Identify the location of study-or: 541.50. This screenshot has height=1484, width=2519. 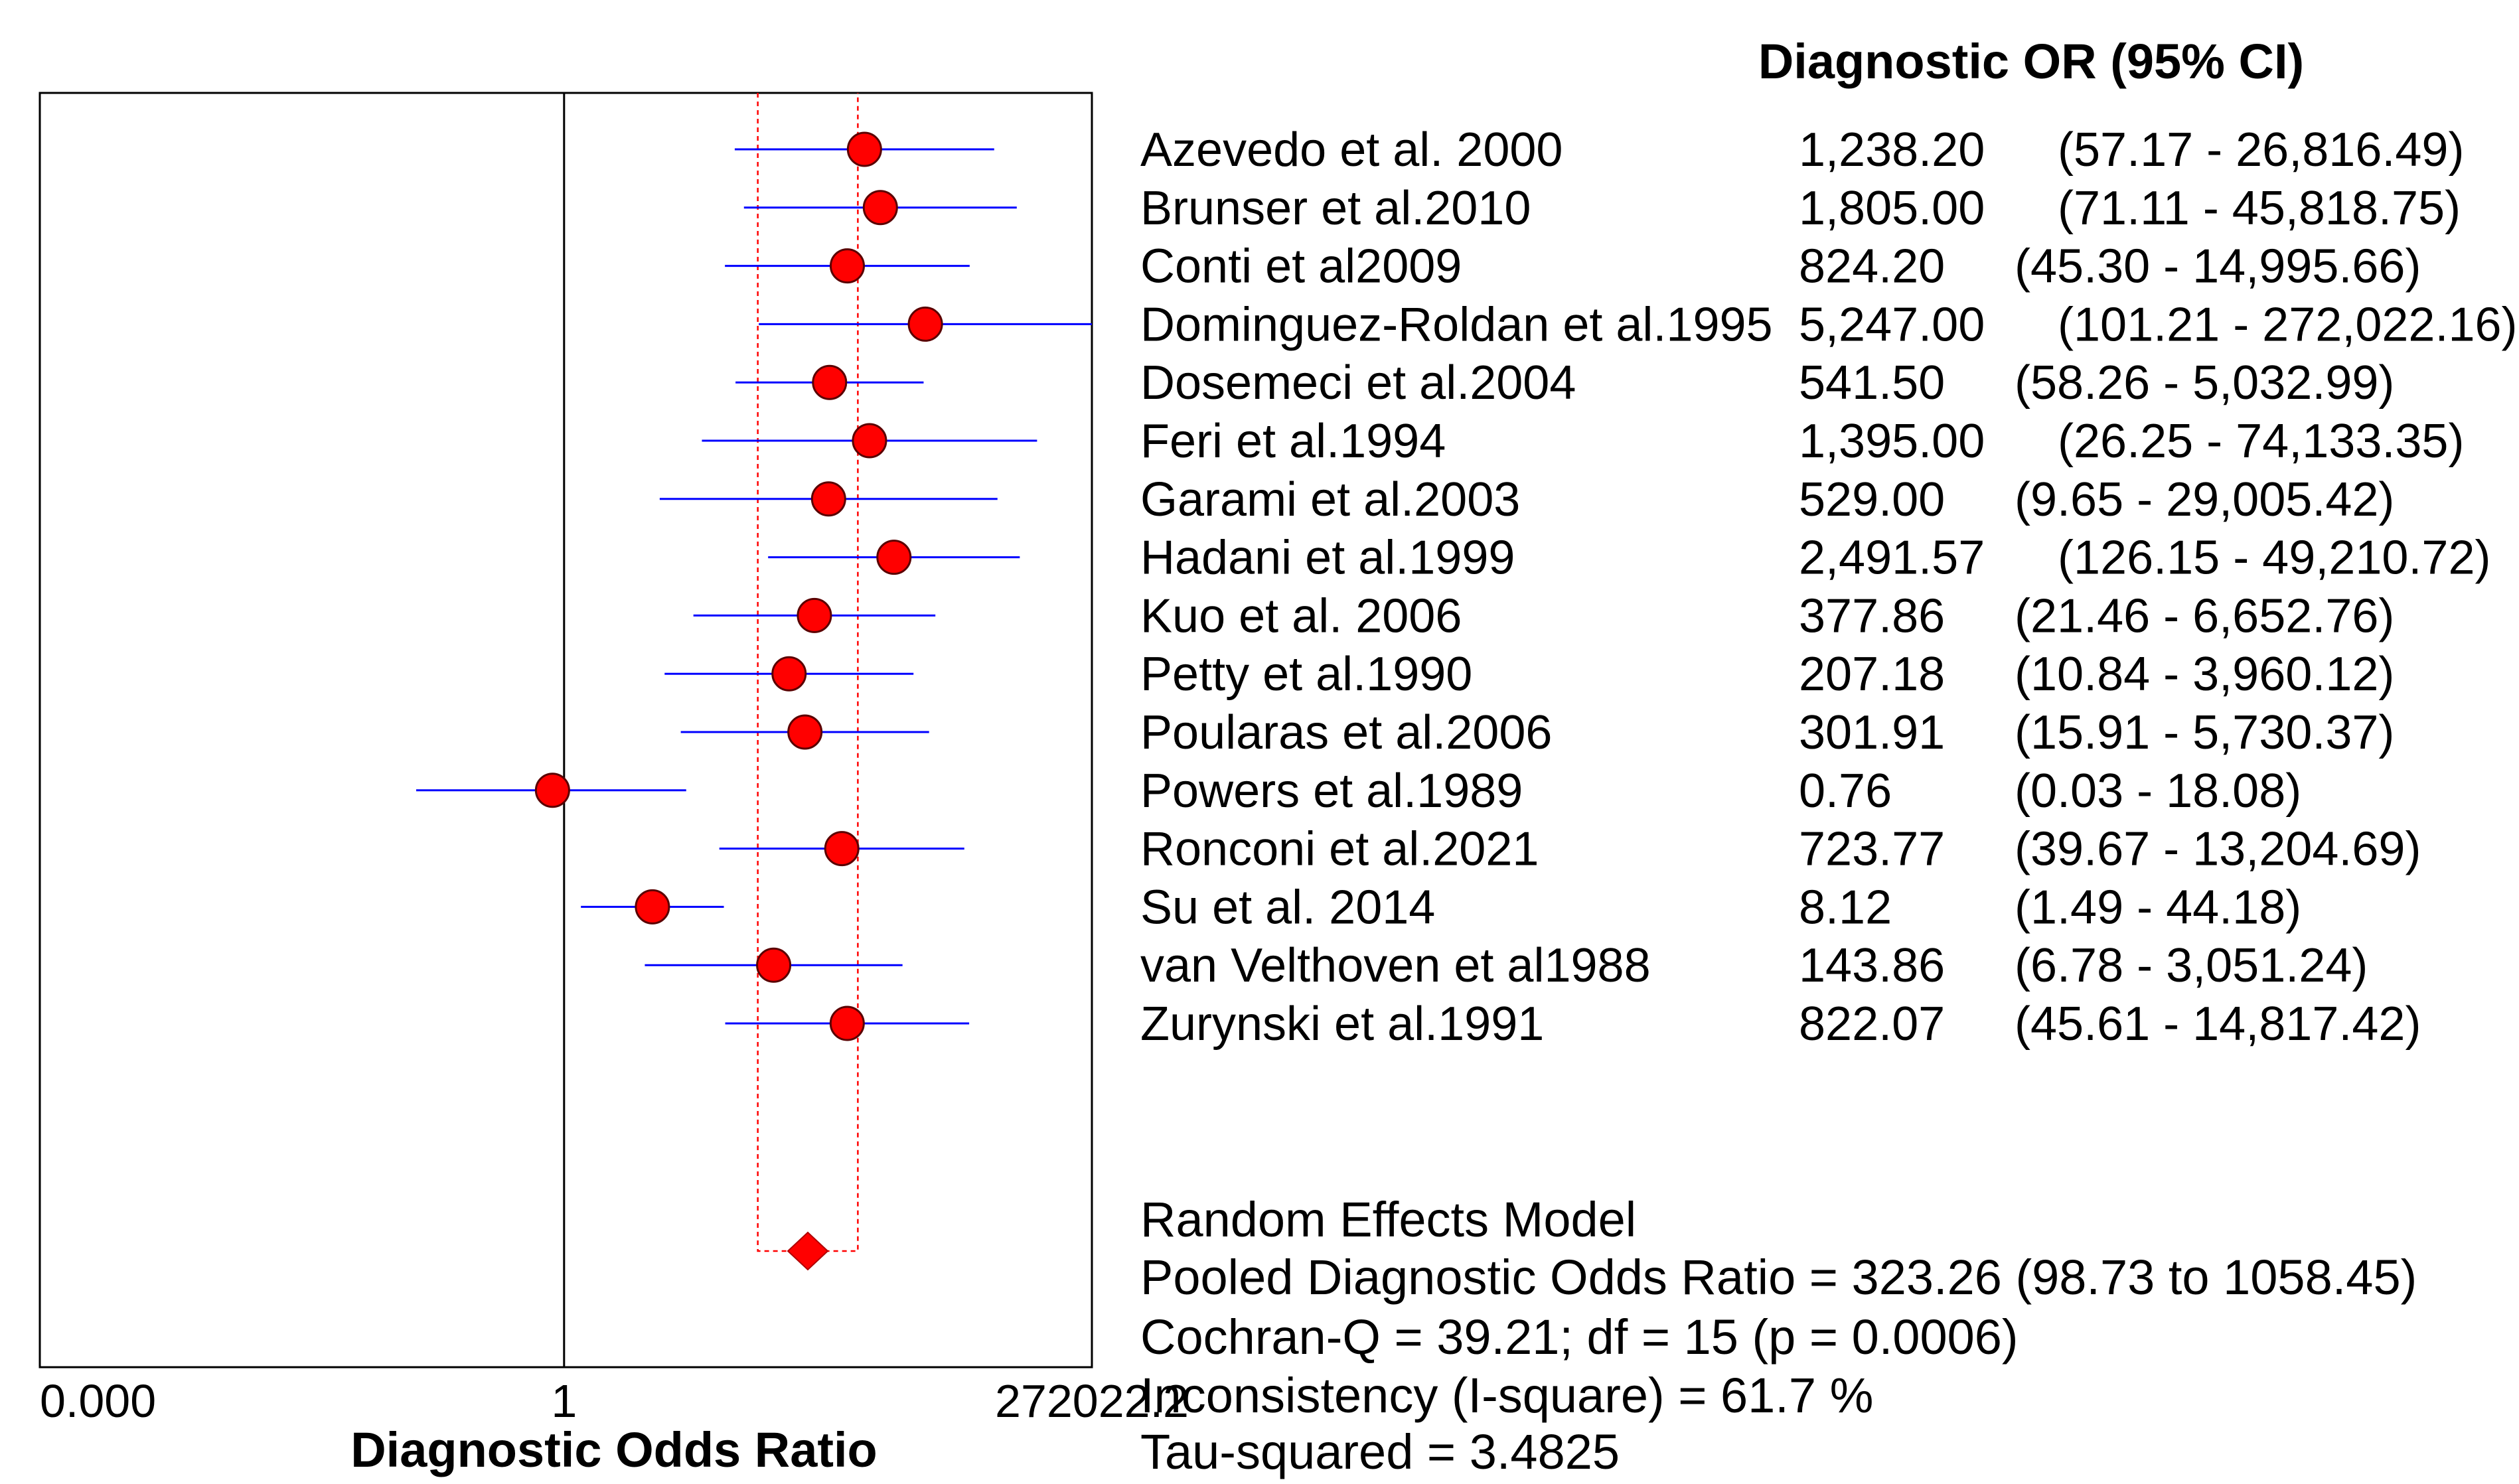
(1872, 382).